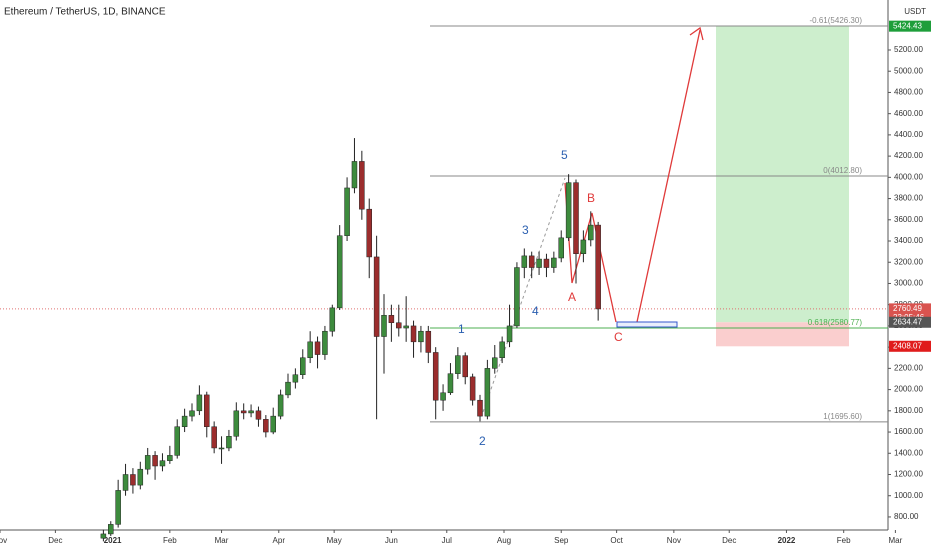 This screenshot has height=550, width=932. What do you see at coordinates (908, 261) in the screenshot?
I see `y-tick-label: 3200.00` at bounding box center [908, 261].